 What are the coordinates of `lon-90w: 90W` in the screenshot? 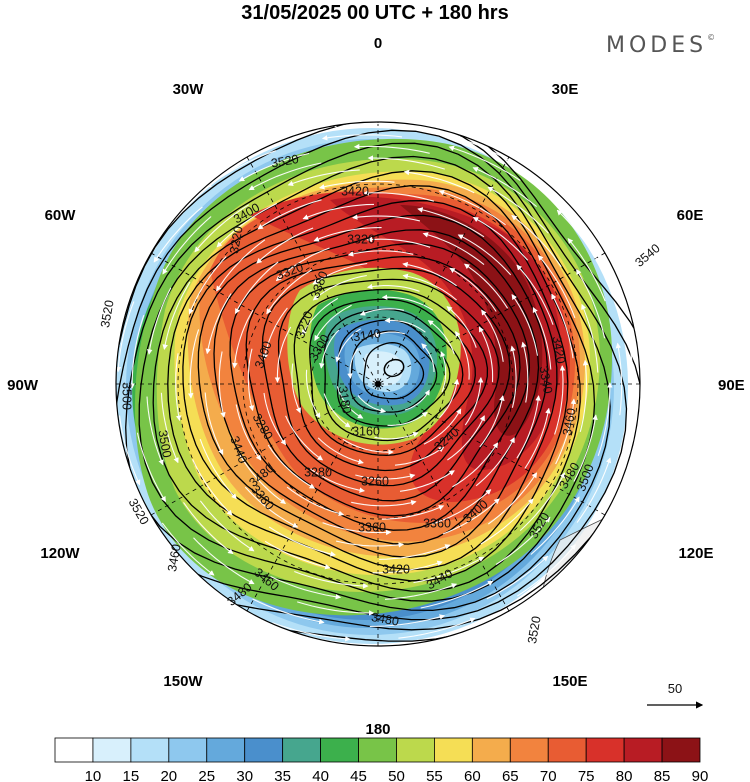 It's located at (23, 385).